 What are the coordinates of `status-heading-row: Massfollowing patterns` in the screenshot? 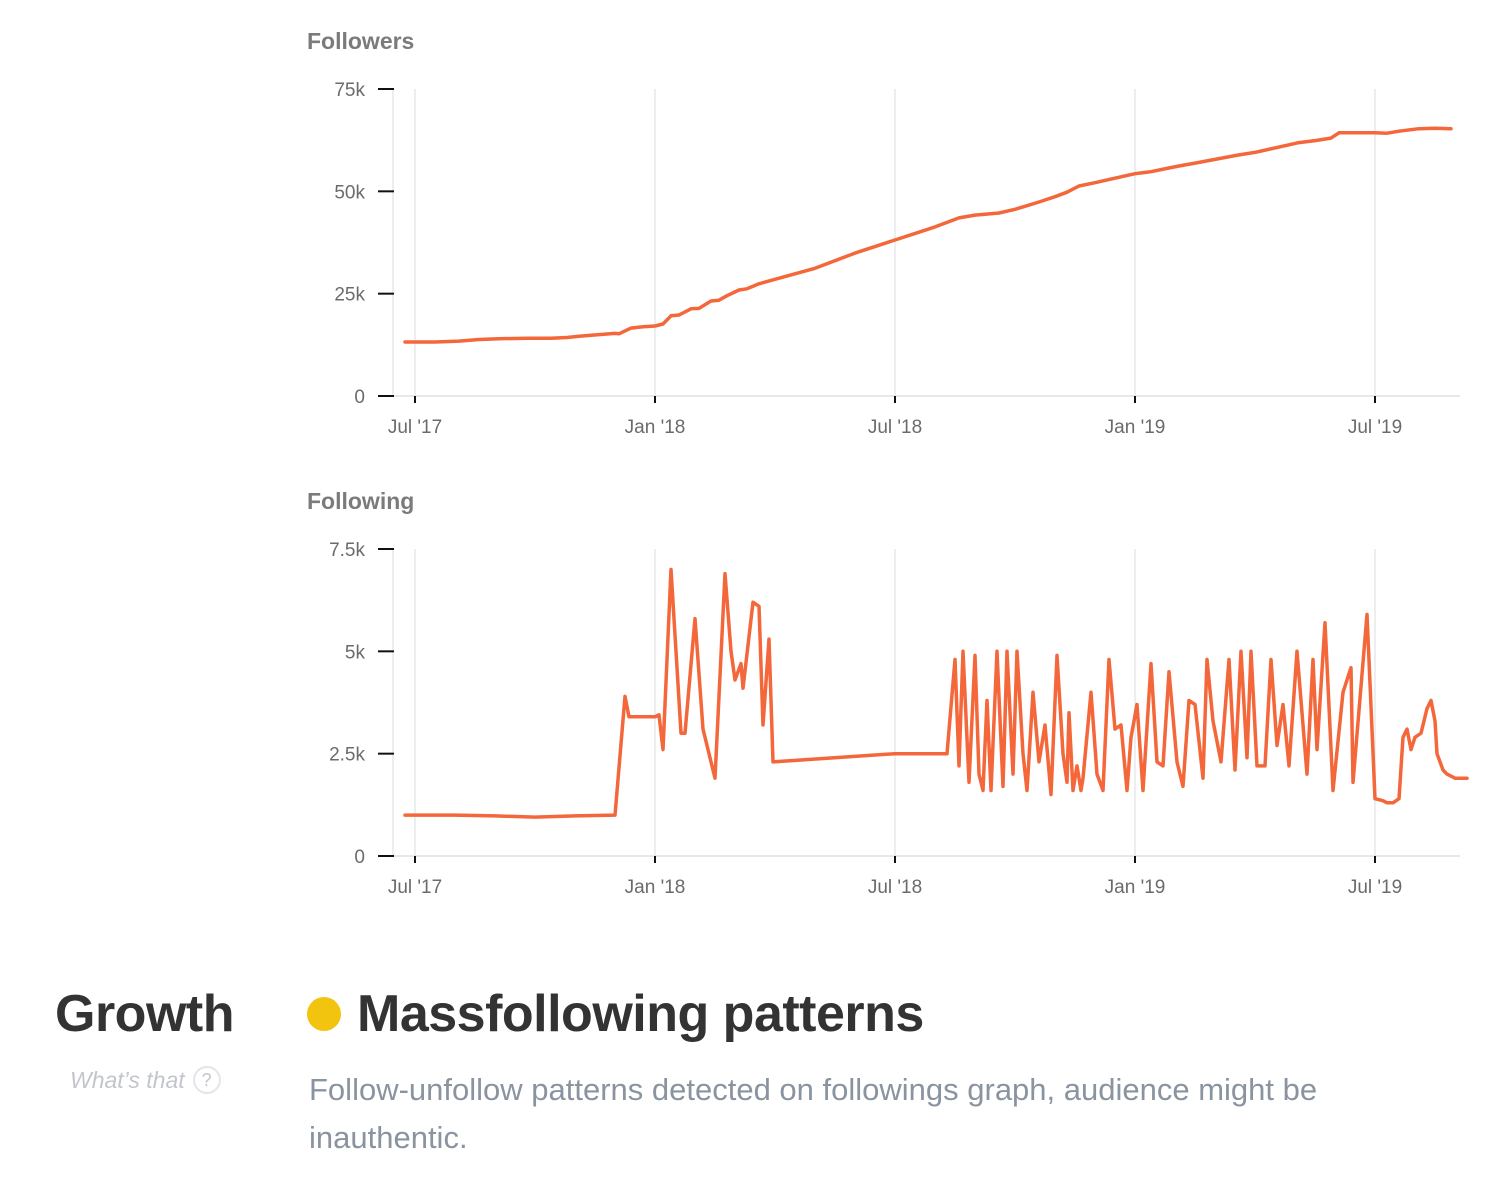 It's located at (615, 1014).